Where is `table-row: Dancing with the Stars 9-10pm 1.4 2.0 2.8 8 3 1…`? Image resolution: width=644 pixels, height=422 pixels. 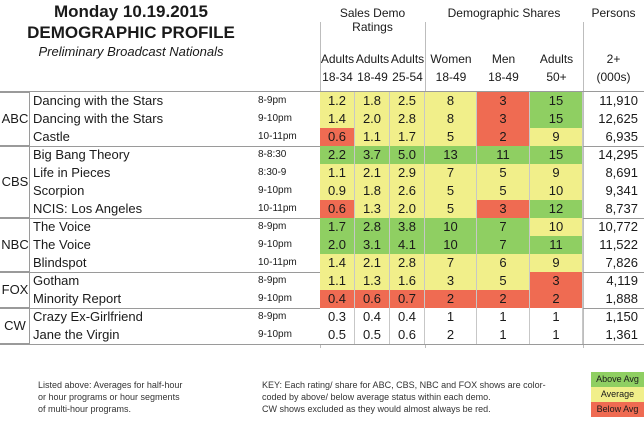 table-row: Dancing with the Stars 9-10pm 1.4 2.0 2.8 8 3 1… is located at coordinates (322, 119).